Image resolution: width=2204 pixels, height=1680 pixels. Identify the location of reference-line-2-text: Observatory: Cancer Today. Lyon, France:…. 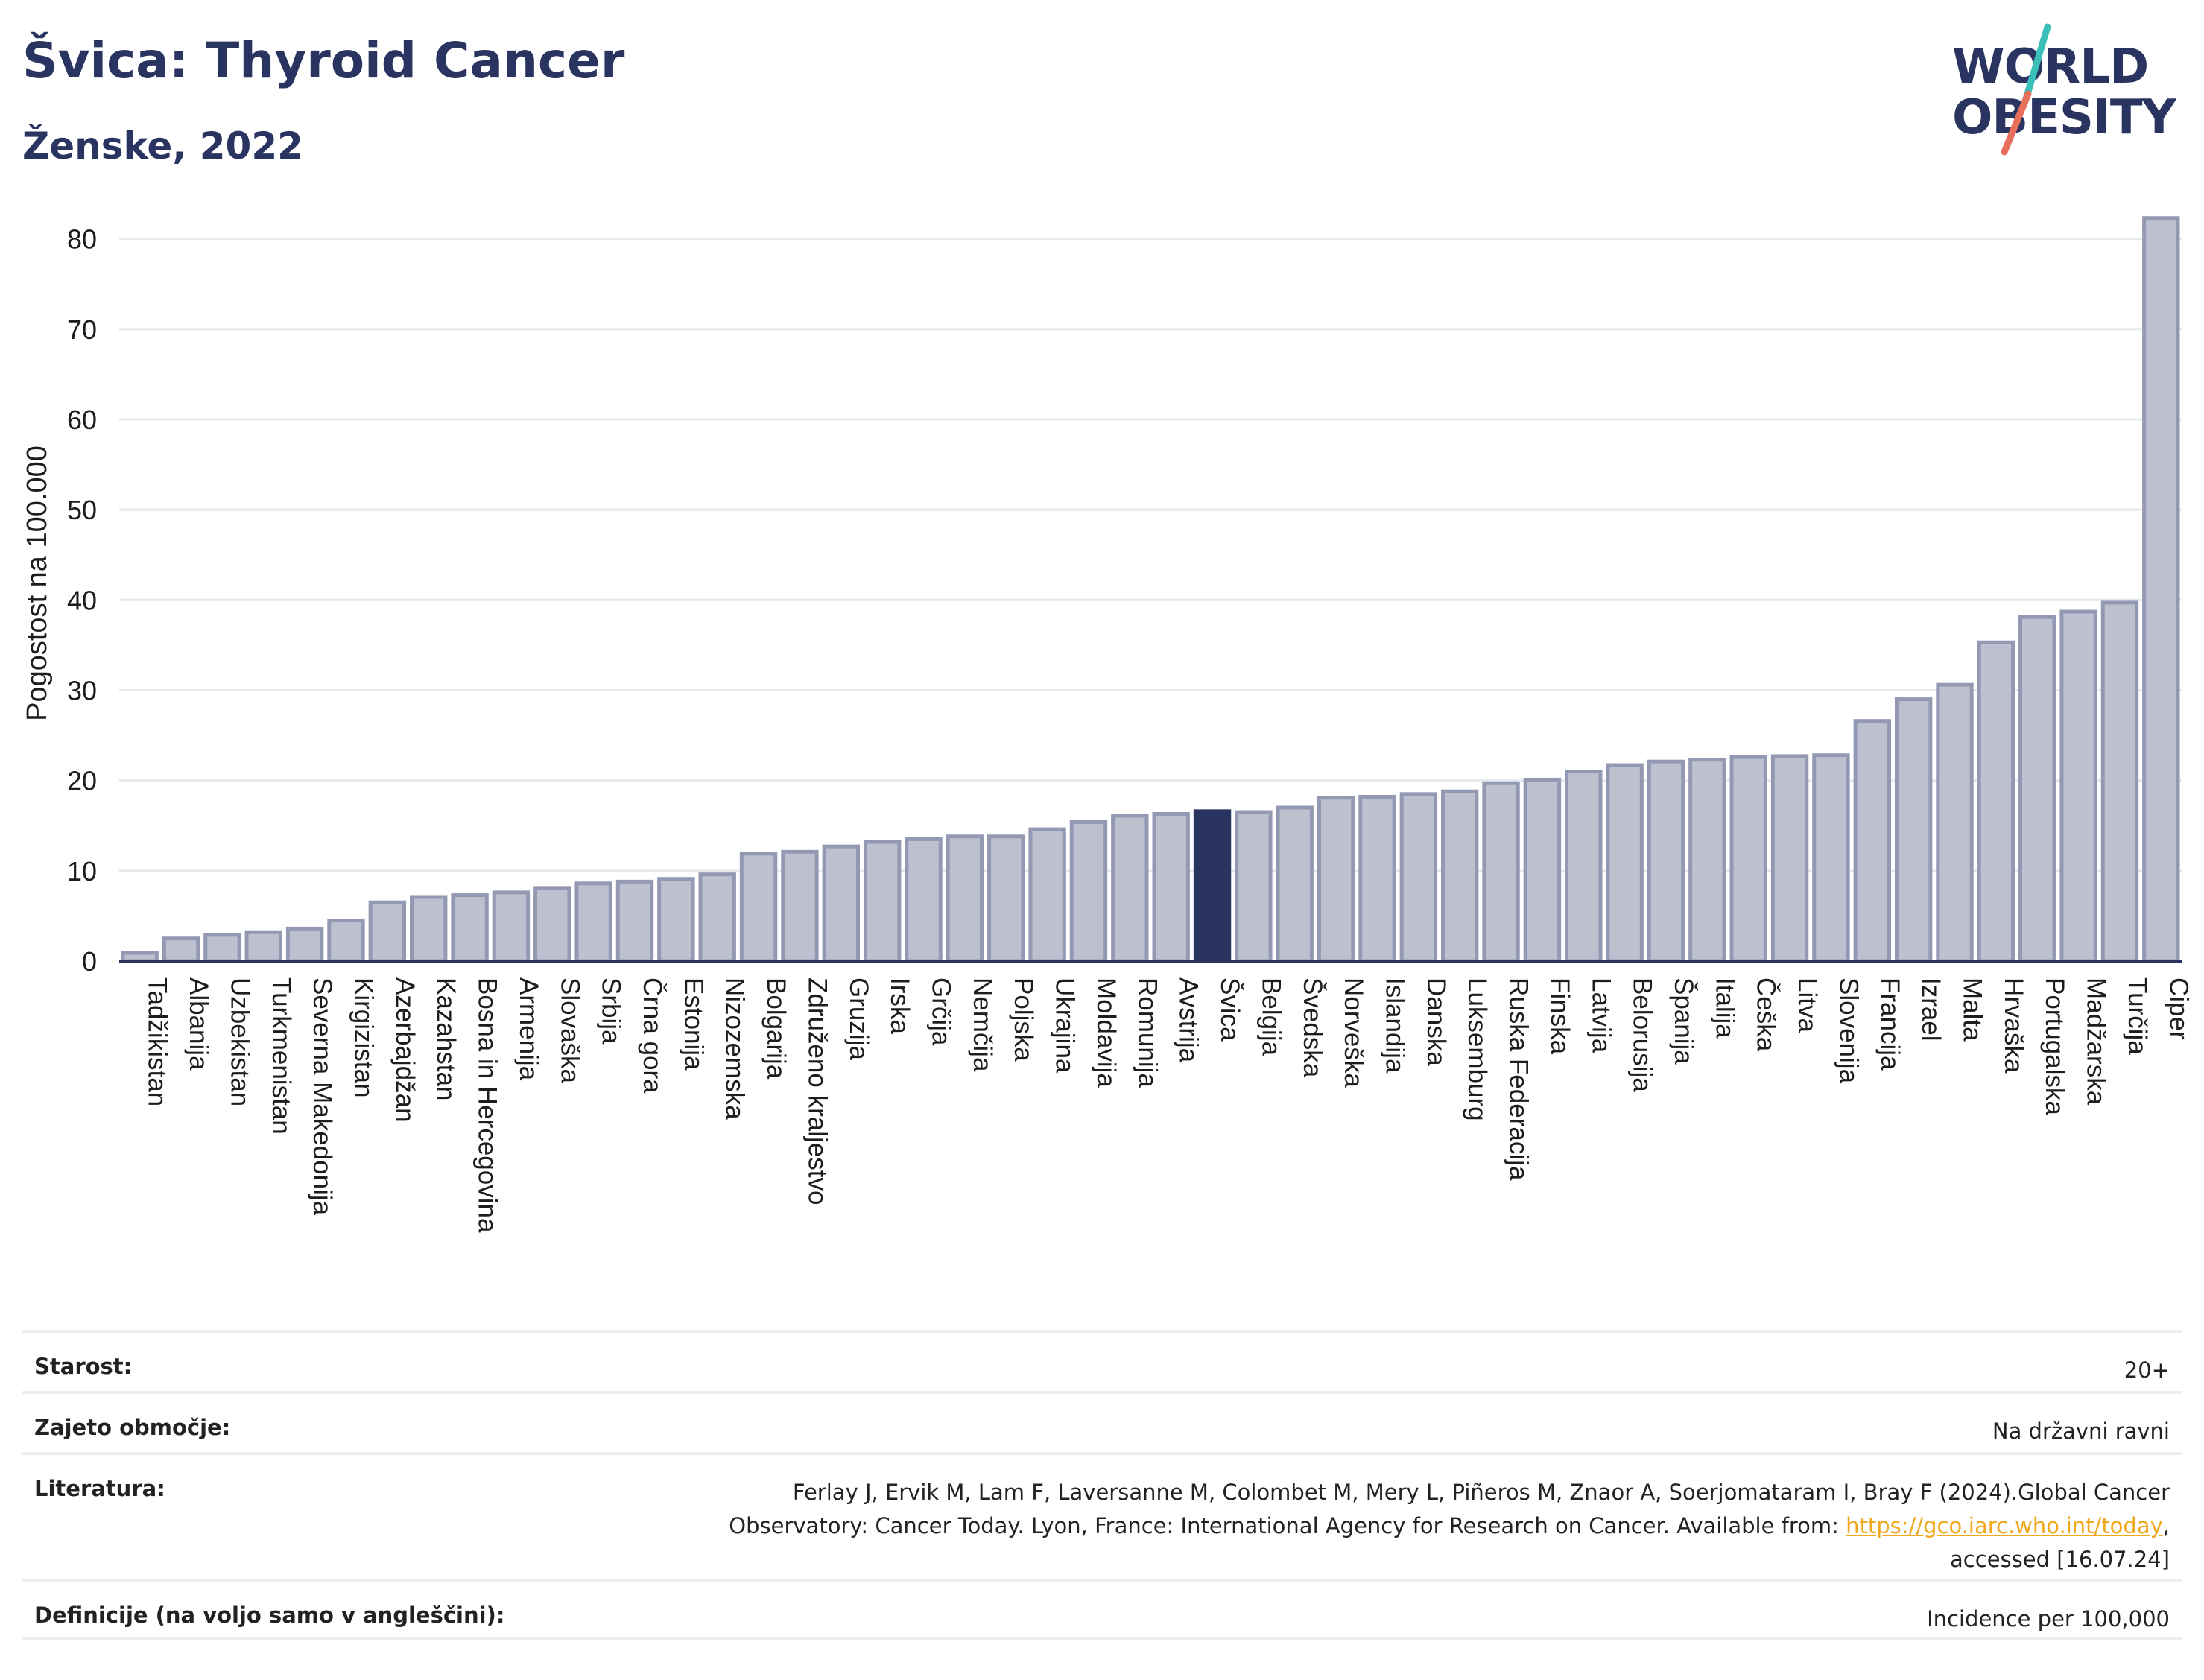
(1287, 1525).